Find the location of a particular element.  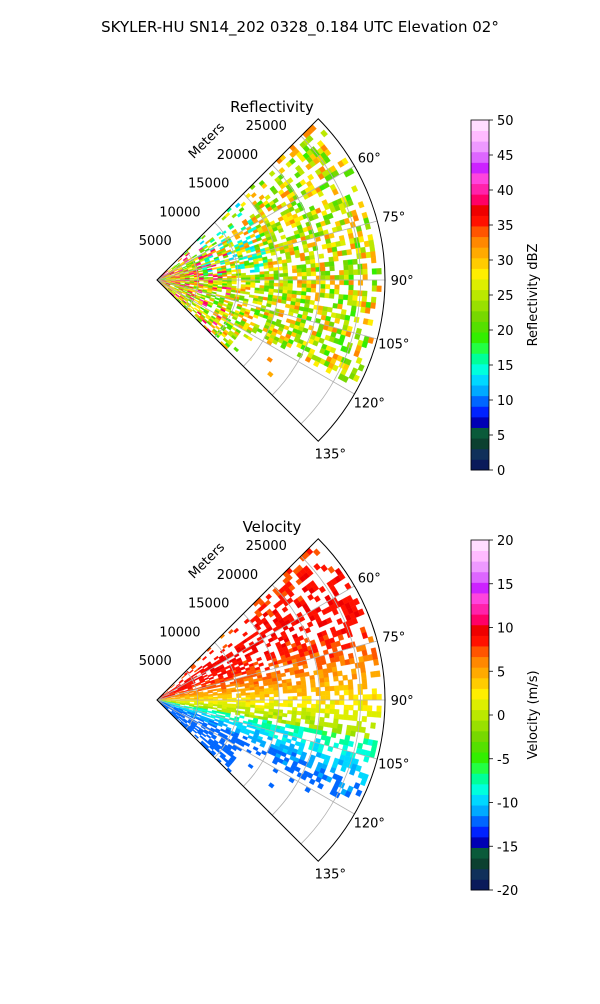

colorbar-tick-label: 30 is located at coordinates (505, 261).